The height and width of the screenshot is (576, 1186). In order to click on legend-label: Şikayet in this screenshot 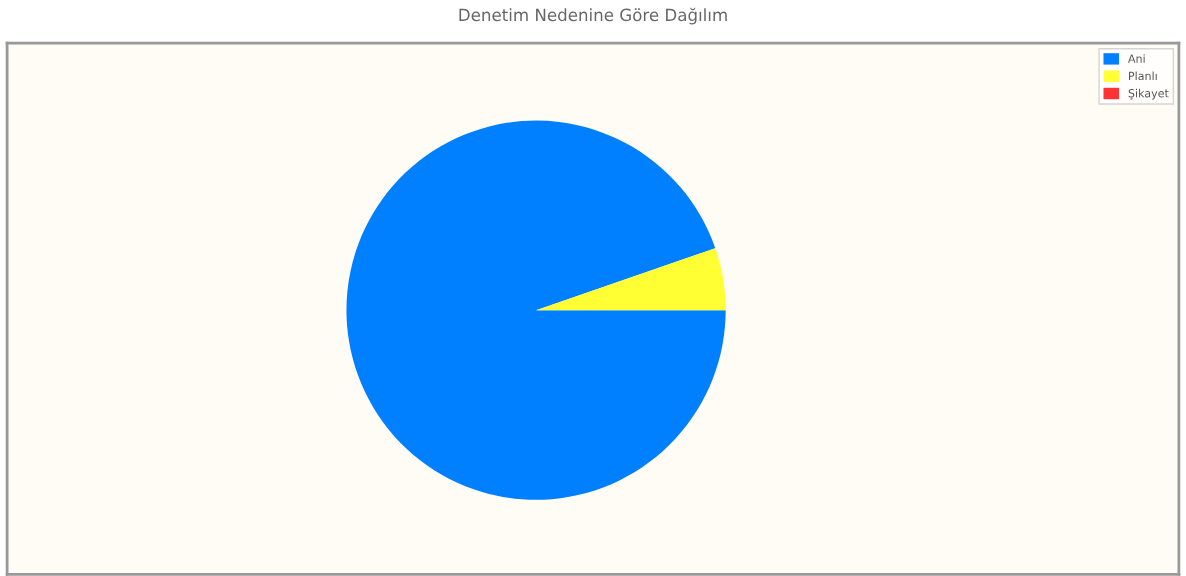, I will do `click(1148, 94)`.